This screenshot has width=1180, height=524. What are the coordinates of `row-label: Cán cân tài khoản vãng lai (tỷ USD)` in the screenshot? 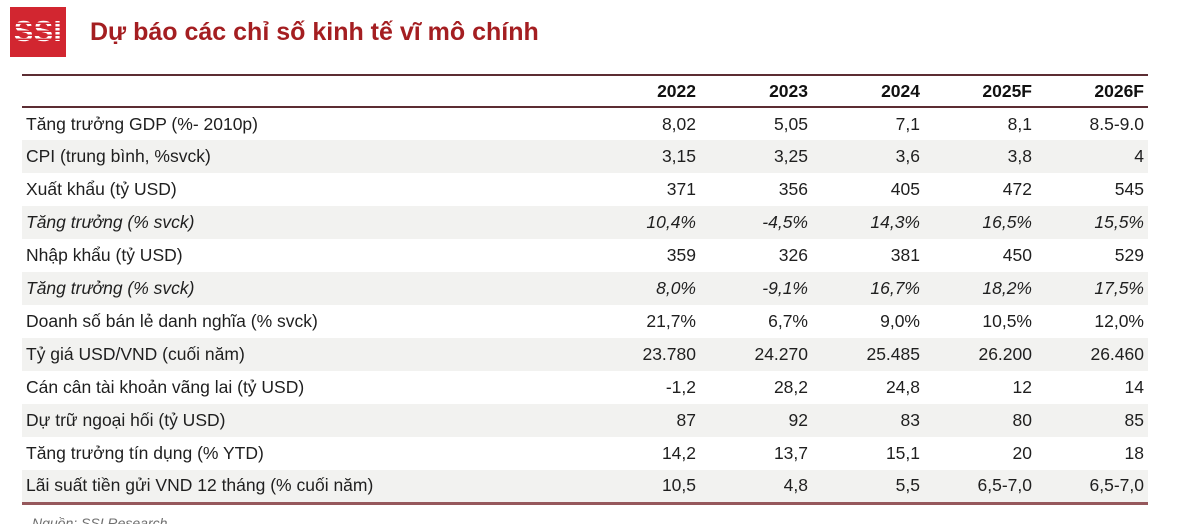 It's located at (165, 387).